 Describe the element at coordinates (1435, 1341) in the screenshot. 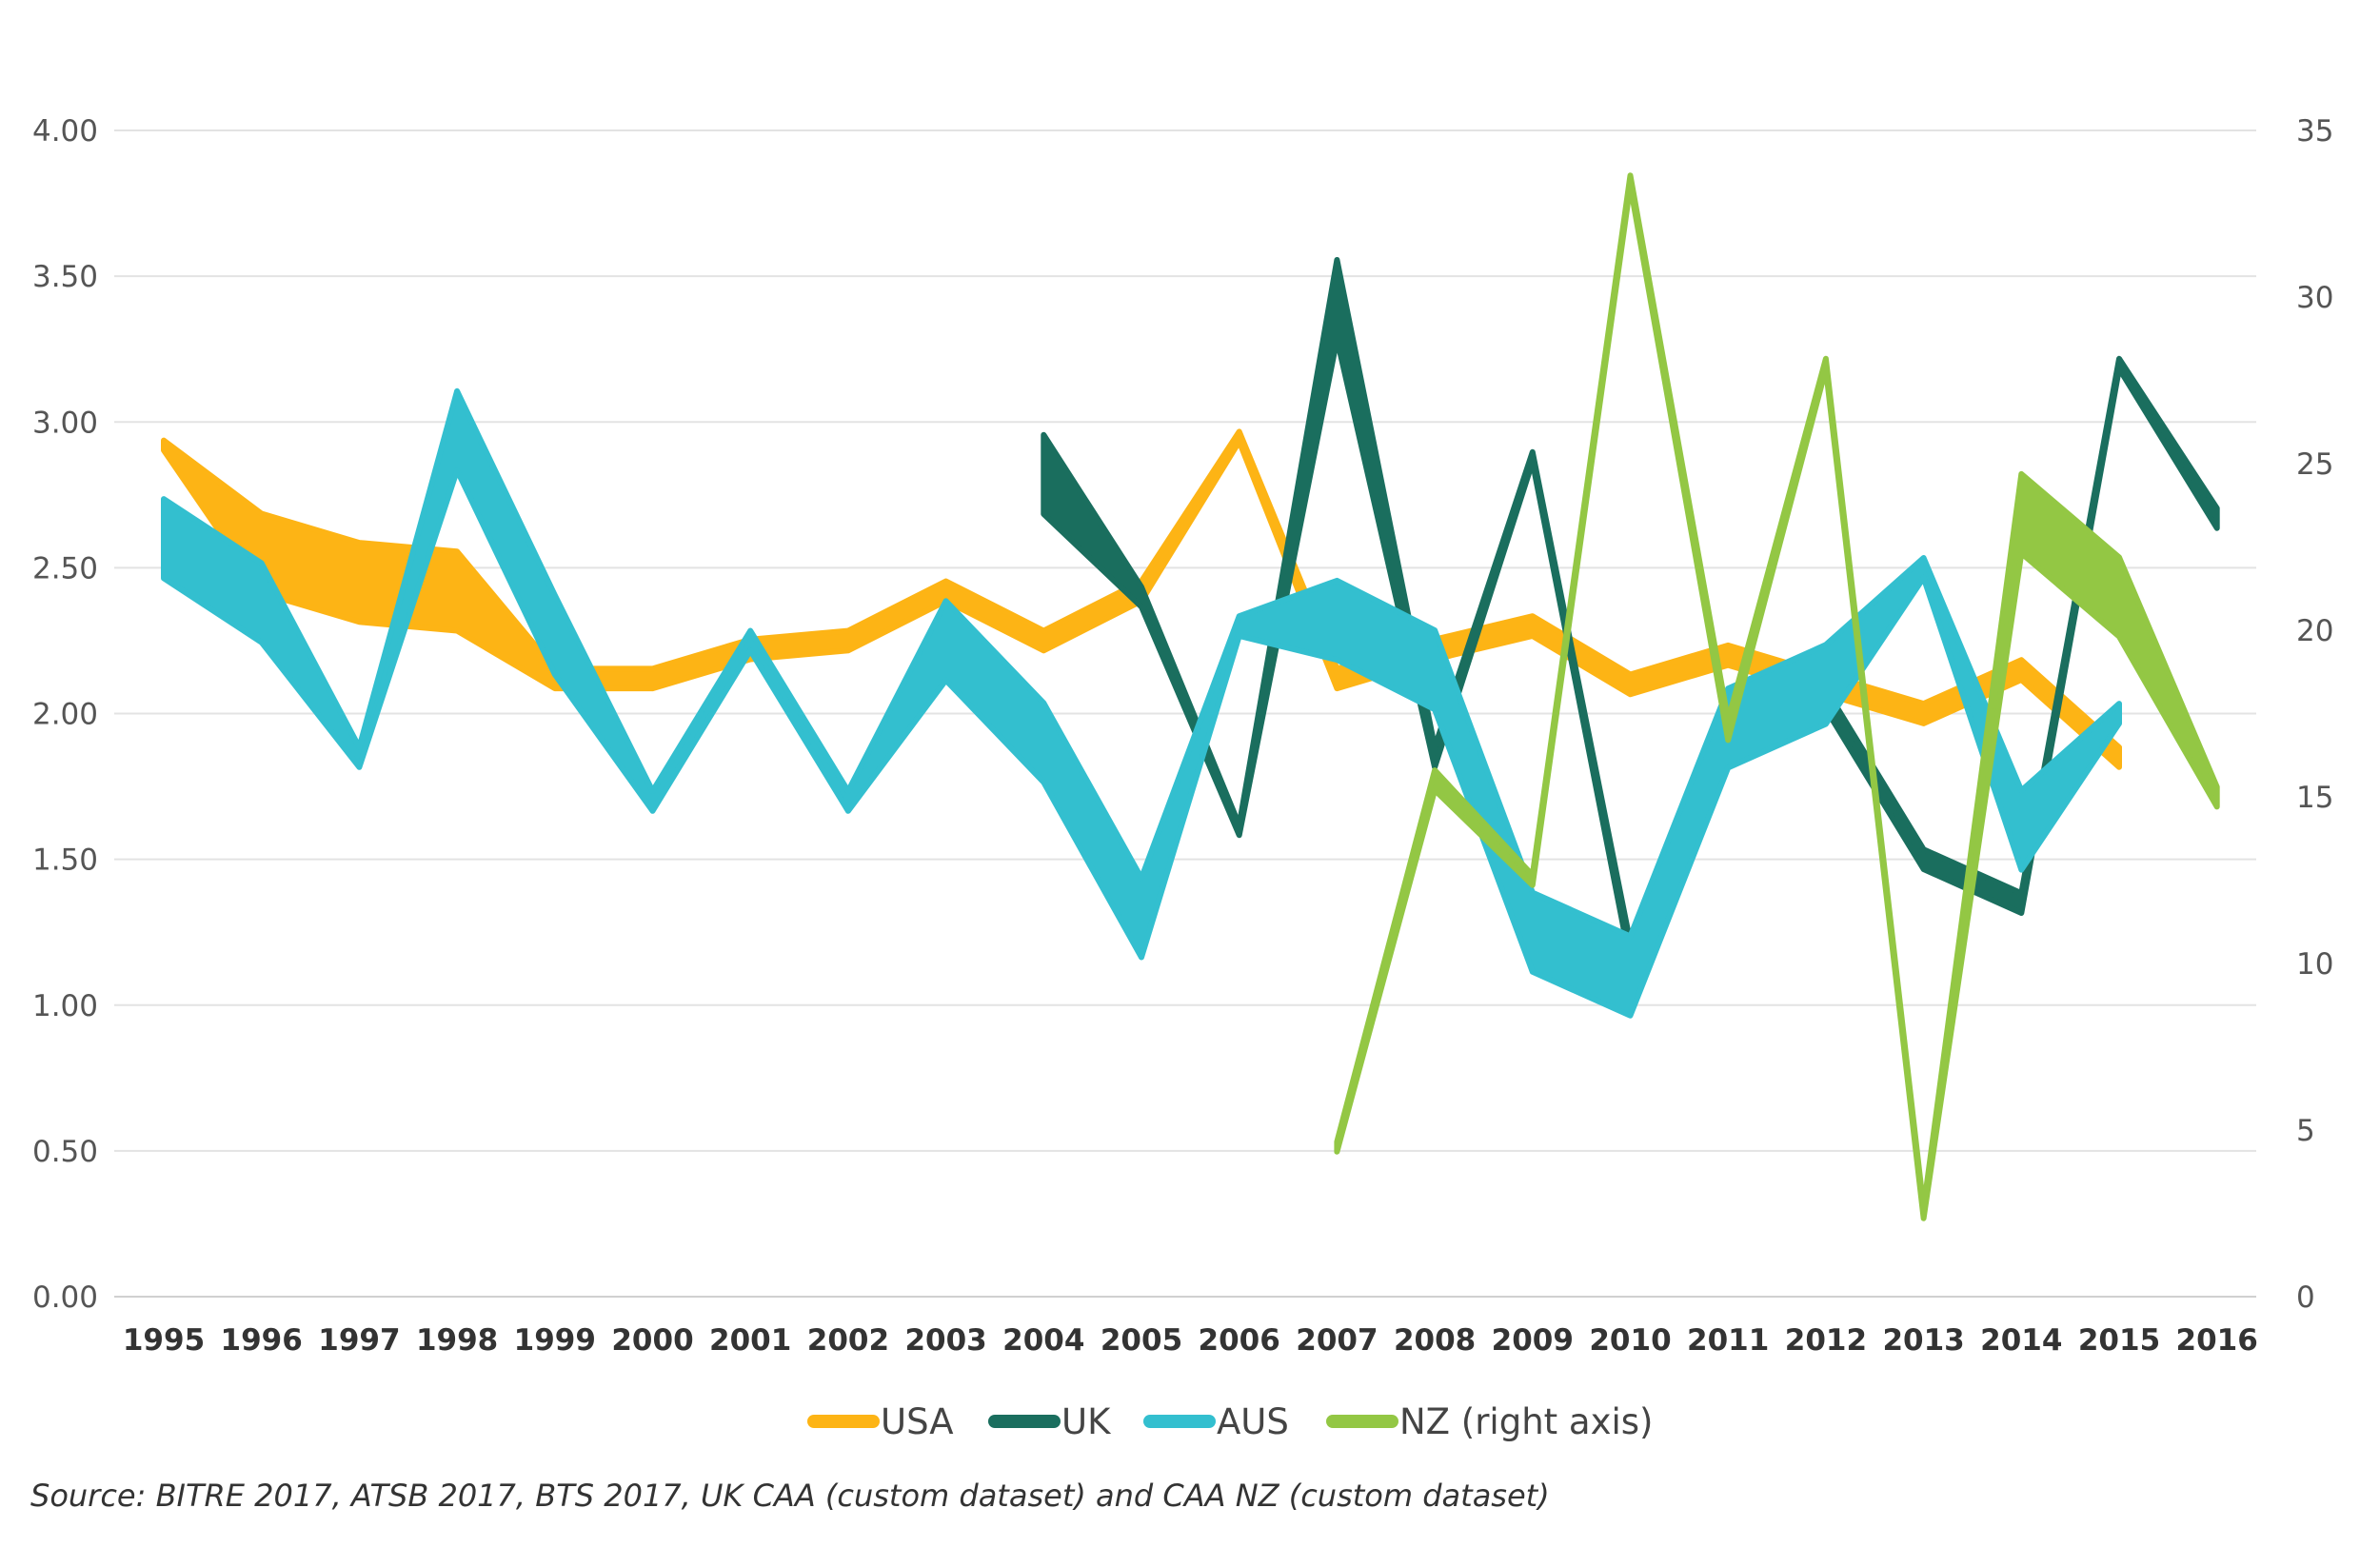

I see `x-tick-label: 2008` at that location.